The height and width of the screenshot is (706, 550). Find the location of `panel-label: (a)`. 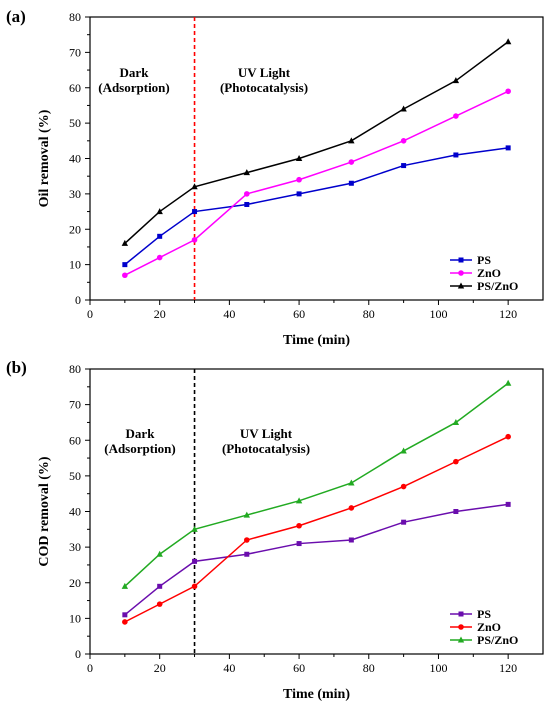

panel-label: (a) is located at coordinates (16, 16).